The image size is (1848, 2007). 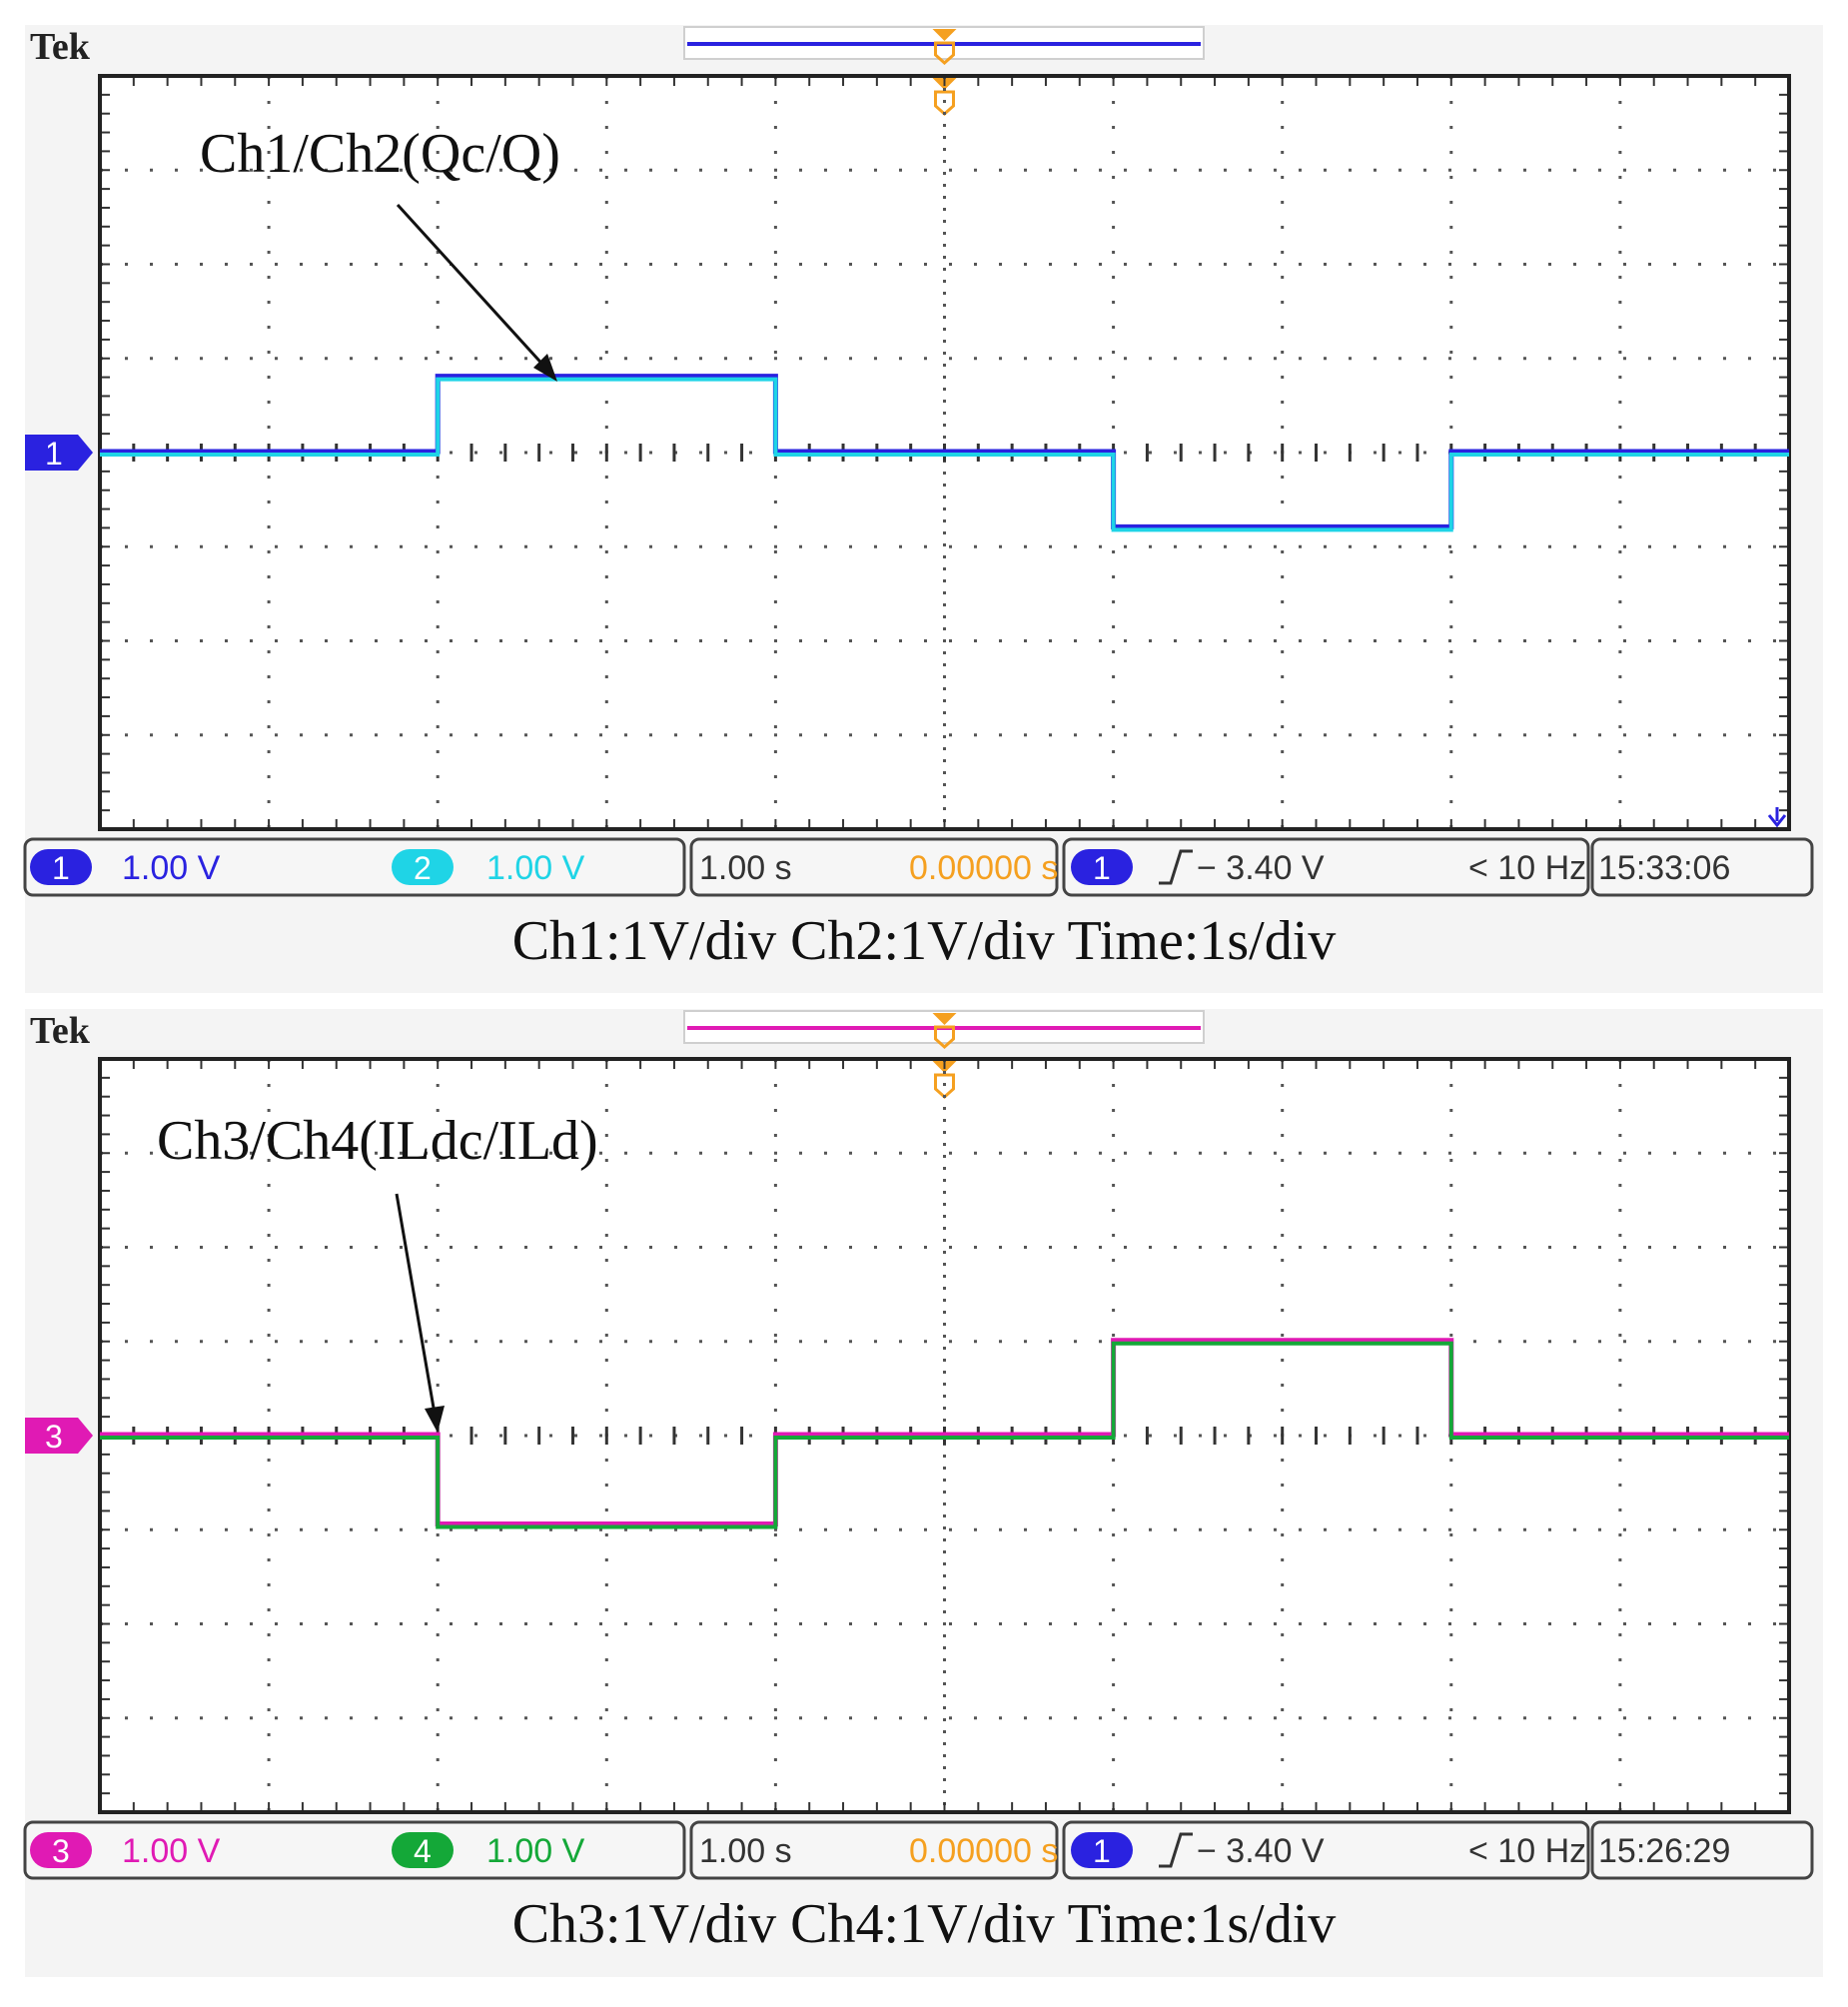 I want to click on channel-badge-b-label: 2, so click(x=423, y=868).